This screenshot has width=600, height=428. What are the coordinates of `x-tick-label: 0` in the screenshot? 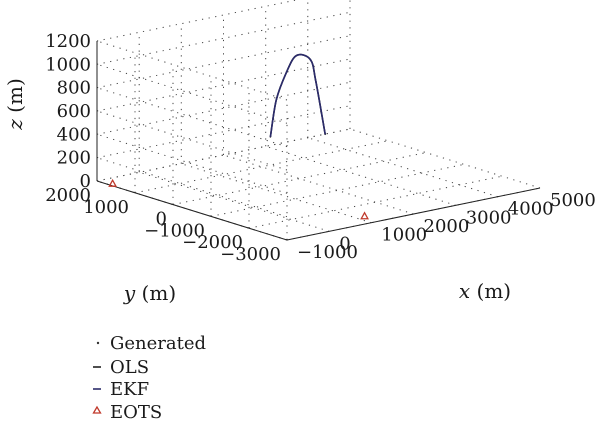 It's located at (344, 243).